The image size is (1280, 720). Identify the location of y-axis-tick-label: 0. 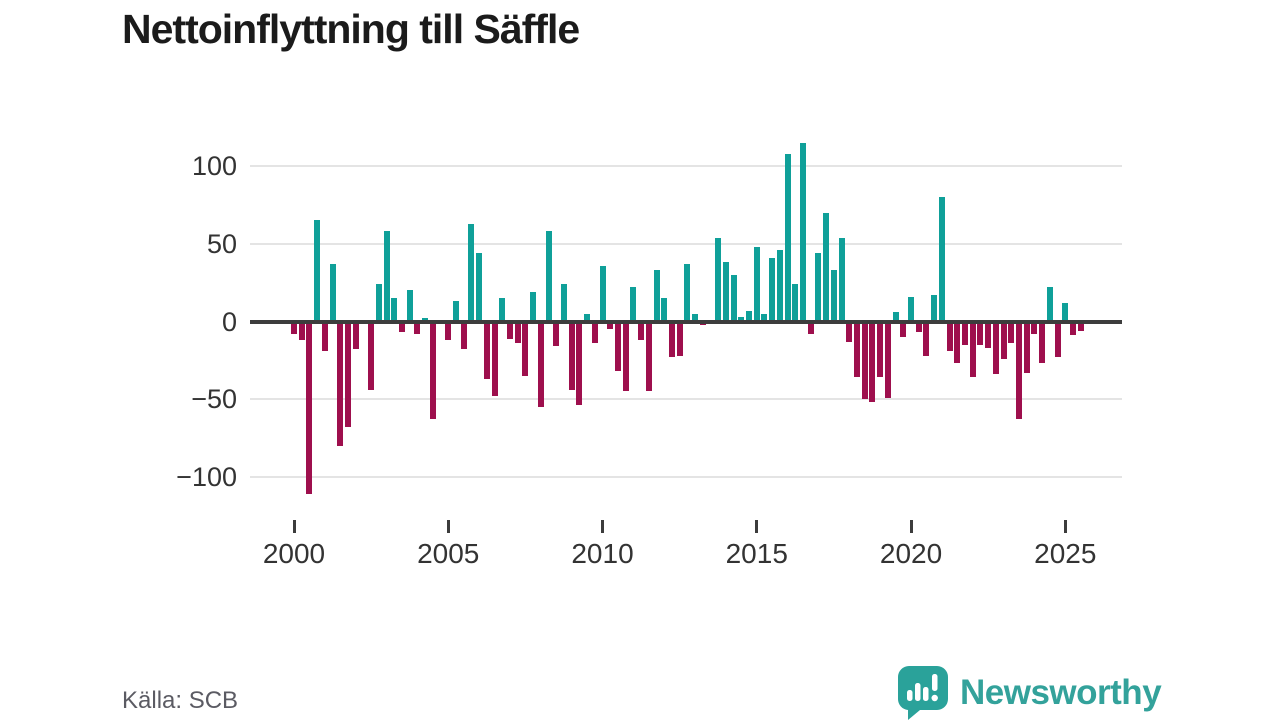
(229, 321).